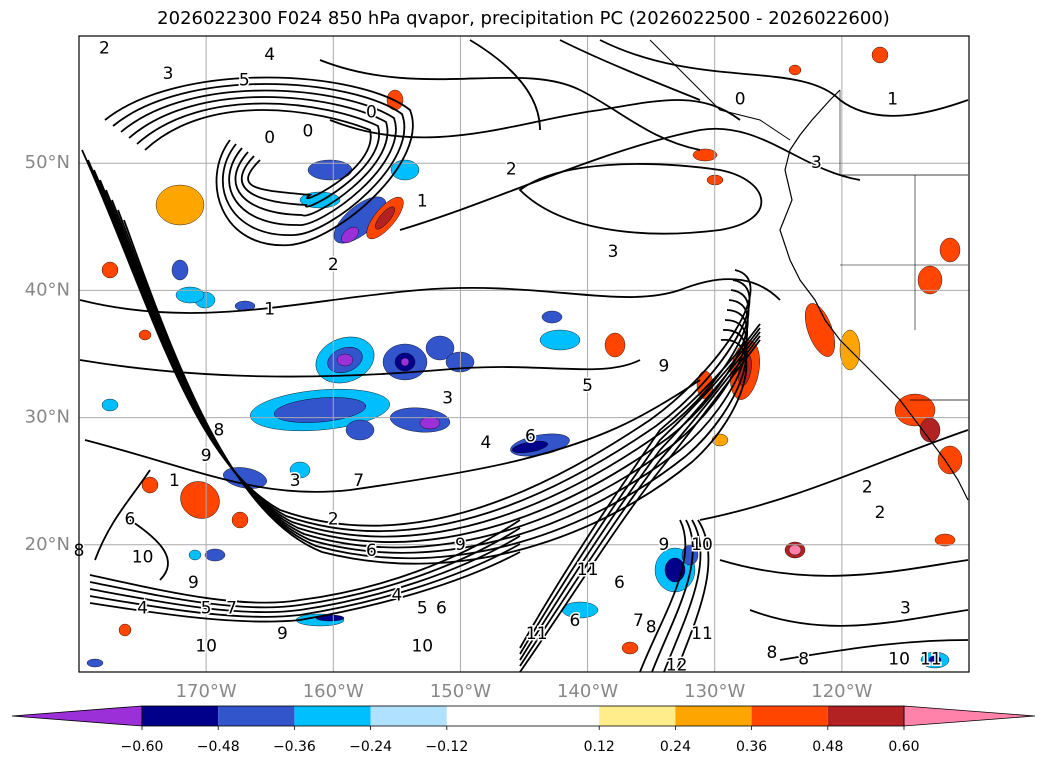  I want to click on coastline-west-na, so click(874, 295).